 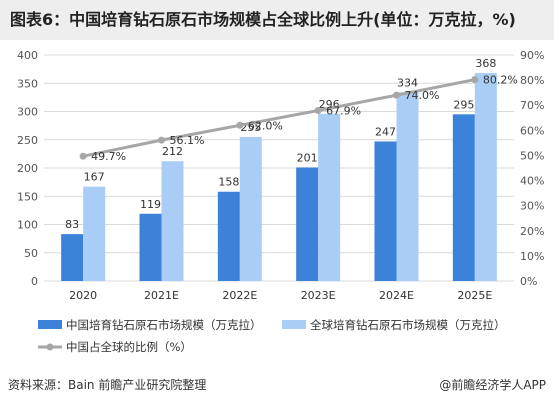 I want to click on left-tick-label: 350, so click(x=27, y=83).